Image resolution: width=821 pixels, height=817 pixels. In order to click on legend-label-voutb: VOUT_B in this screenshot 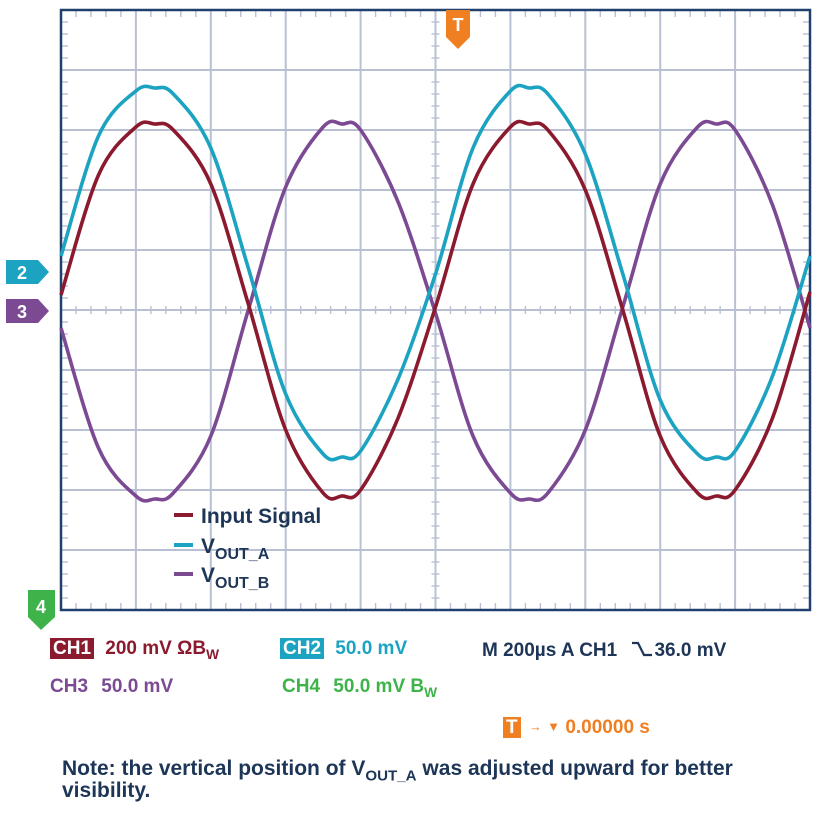, I will do `click(235, 578)`.